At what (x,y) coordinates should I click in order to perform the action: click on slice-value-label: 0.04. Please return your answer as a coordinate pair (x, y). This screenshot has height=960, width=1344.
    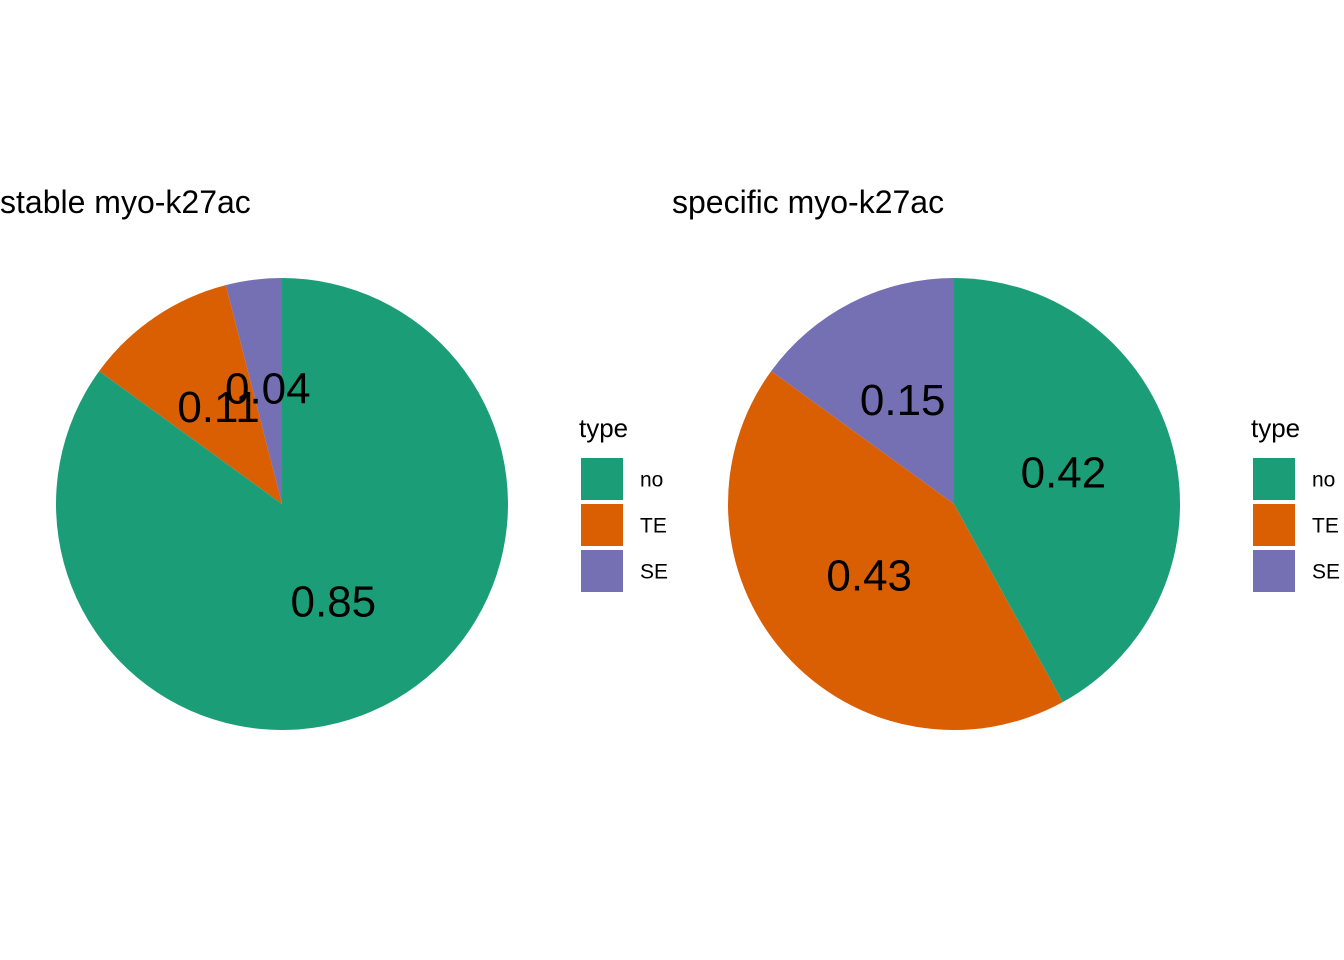
    Looking at the image, I should click on (268, 389).